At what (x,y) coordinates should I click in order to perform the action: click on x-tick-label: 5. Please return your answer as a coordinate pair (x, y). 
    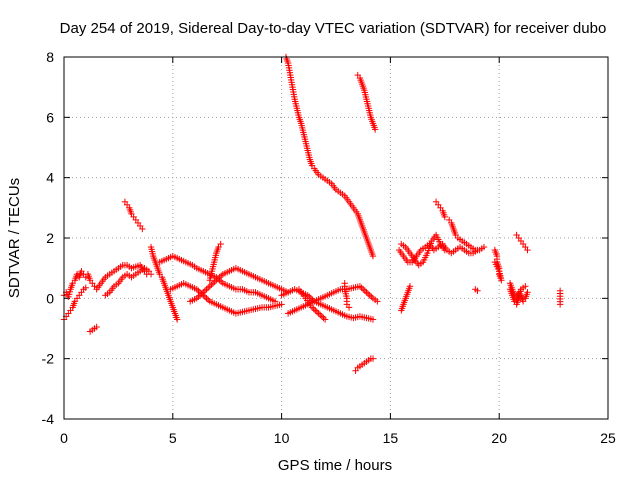
    Looking at the image, I should click on (173, 438).